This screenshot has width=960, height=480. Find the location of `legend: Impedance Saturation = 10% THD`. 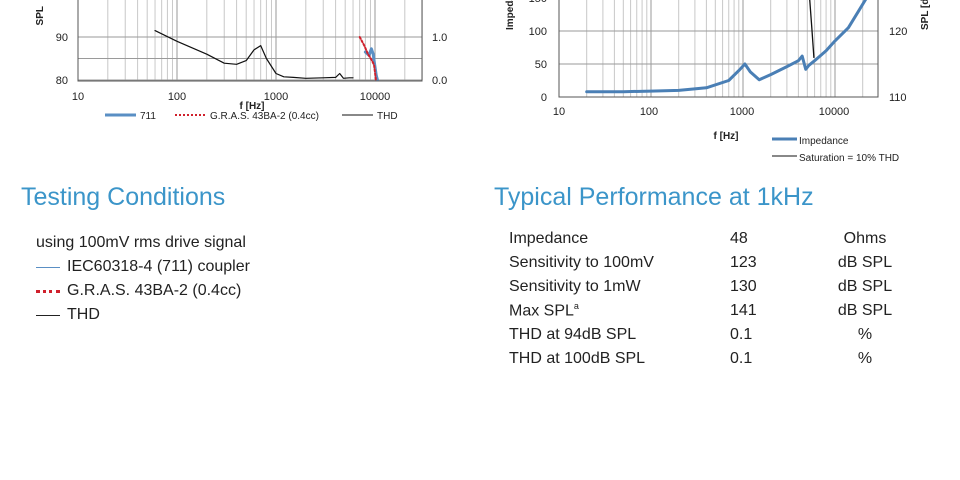

legend: Impedance Saturation = 10% THD is located at coordinates (835, 150).